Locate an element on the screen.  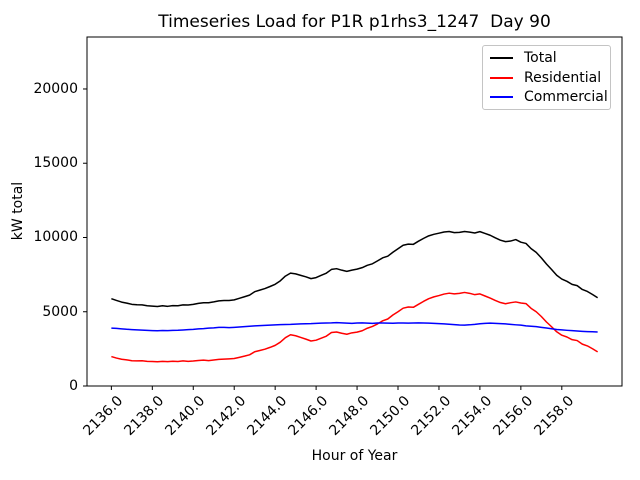
y-tick-label: 0 is located at coordinates (73, 386).